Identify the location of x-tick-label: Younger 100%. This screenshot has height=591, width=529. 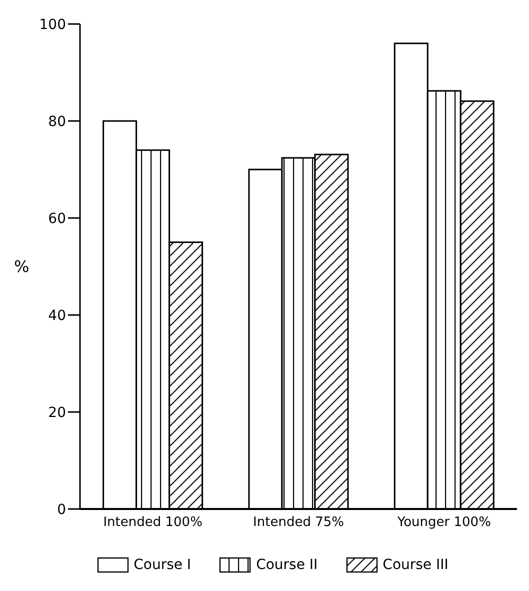
(443, 522).